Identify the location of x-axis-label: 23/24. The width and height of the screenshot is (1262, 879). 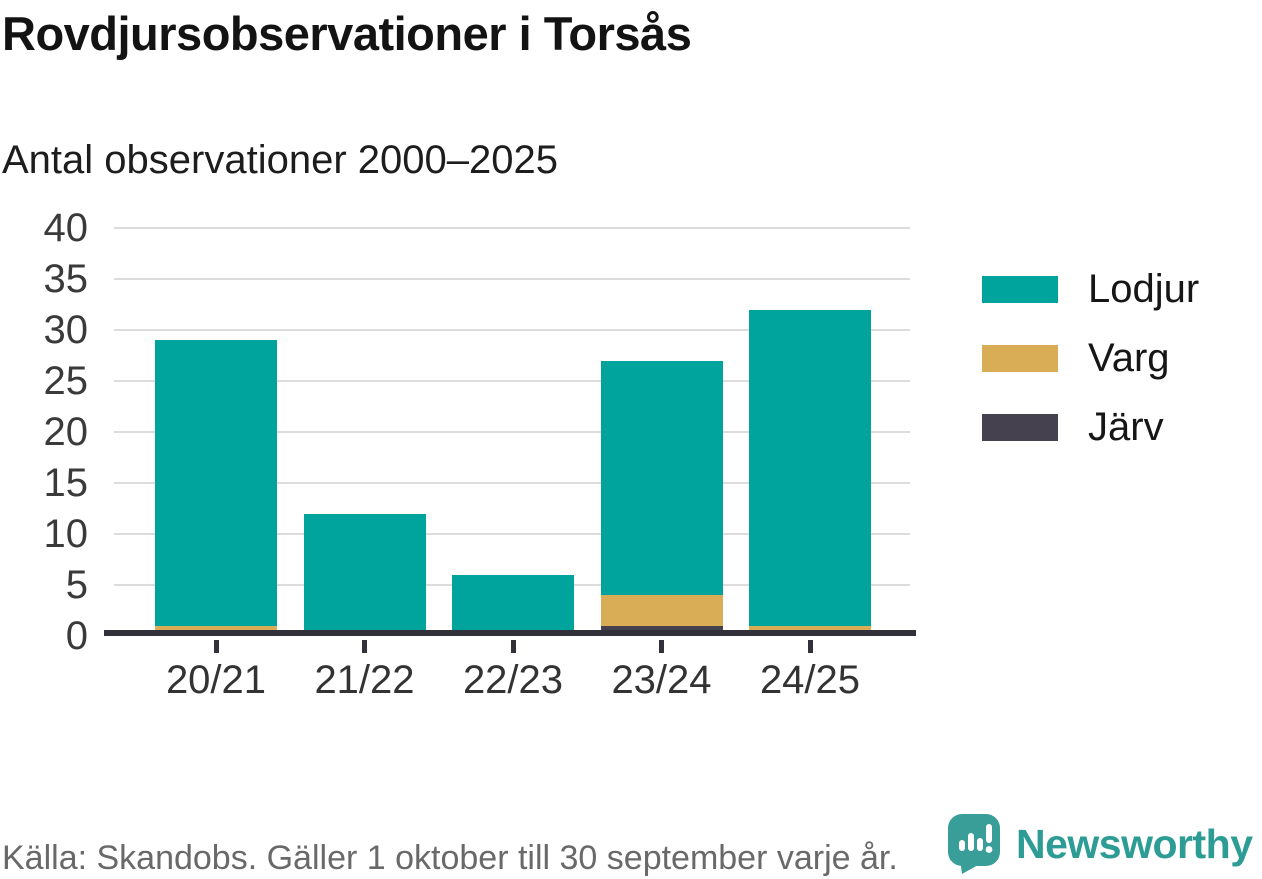
(661, 680).